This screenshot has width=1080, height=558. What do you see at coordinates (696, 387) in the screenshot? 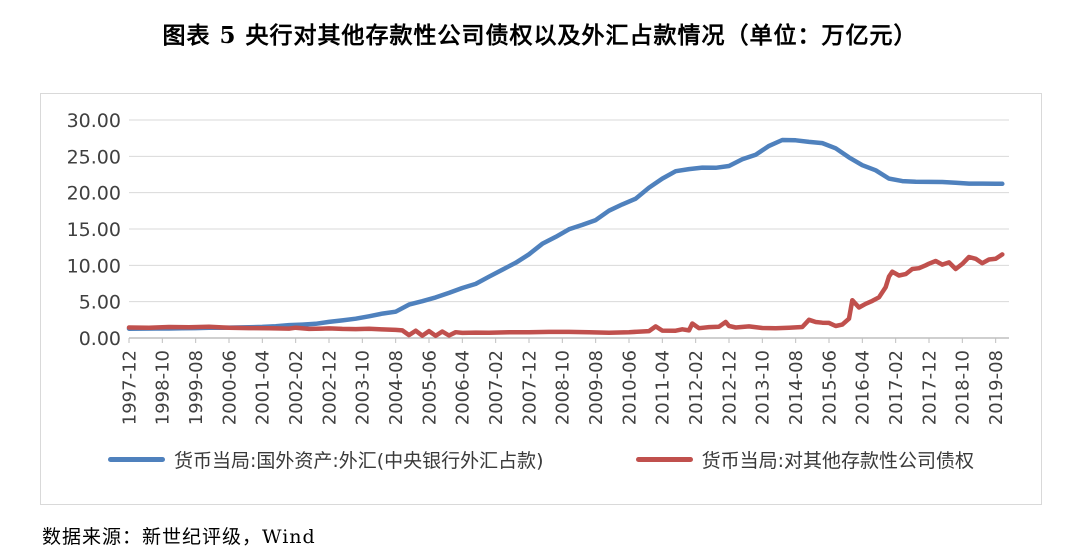
I see `svg-text: 2012-02` at bounding box center [696, 387].